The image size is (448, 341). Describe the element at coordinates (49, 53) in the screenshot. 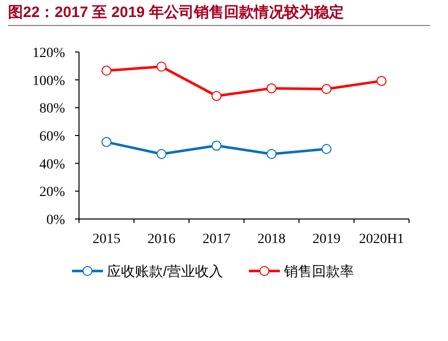

I see `y-tick-label: 120%` at that location.